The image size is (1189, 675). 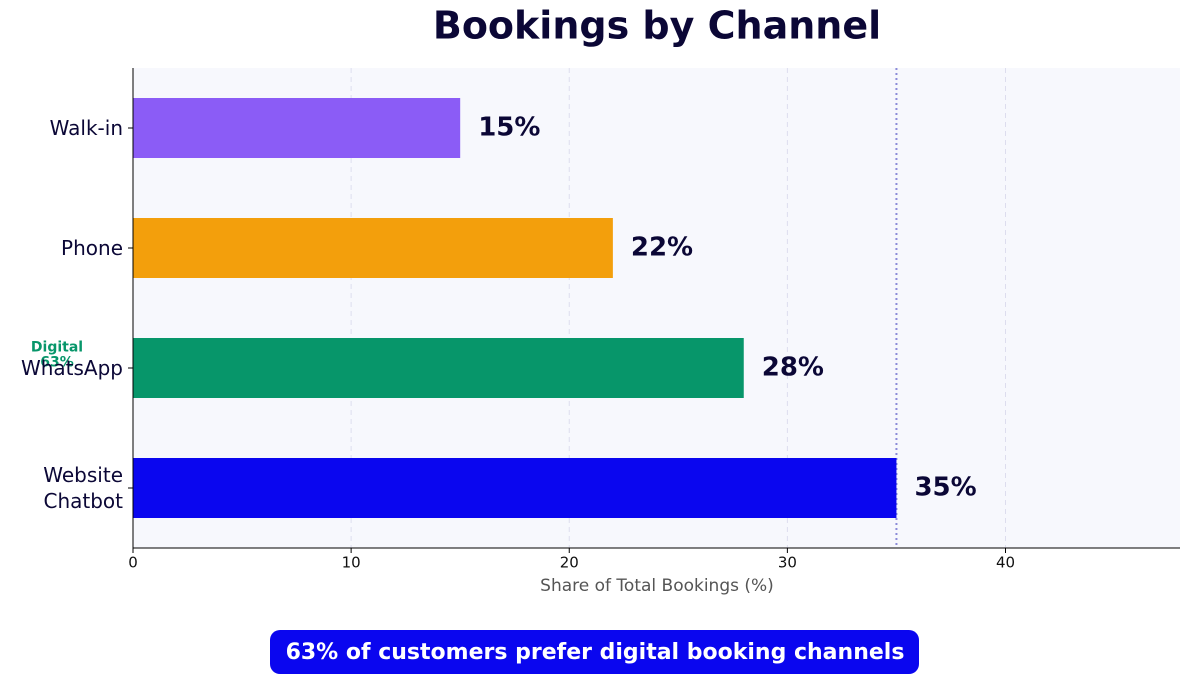 I want to click on x-tick-label: 20, so click(x=569, y=563).